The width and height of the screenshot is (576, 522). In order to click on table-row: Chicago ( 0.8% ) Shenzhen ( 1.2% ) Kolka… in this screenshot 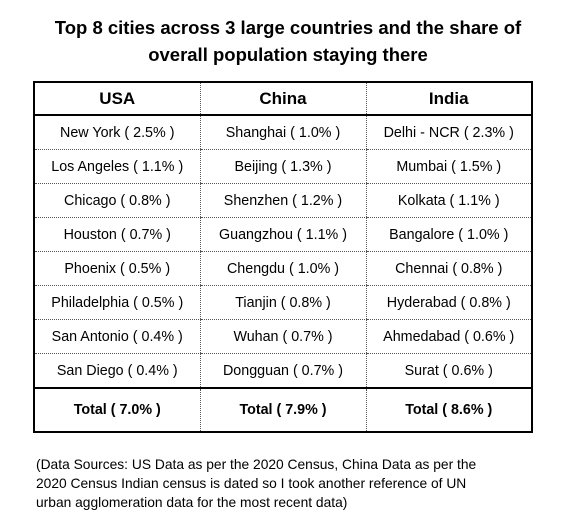, I will do `click(283, 200)`.